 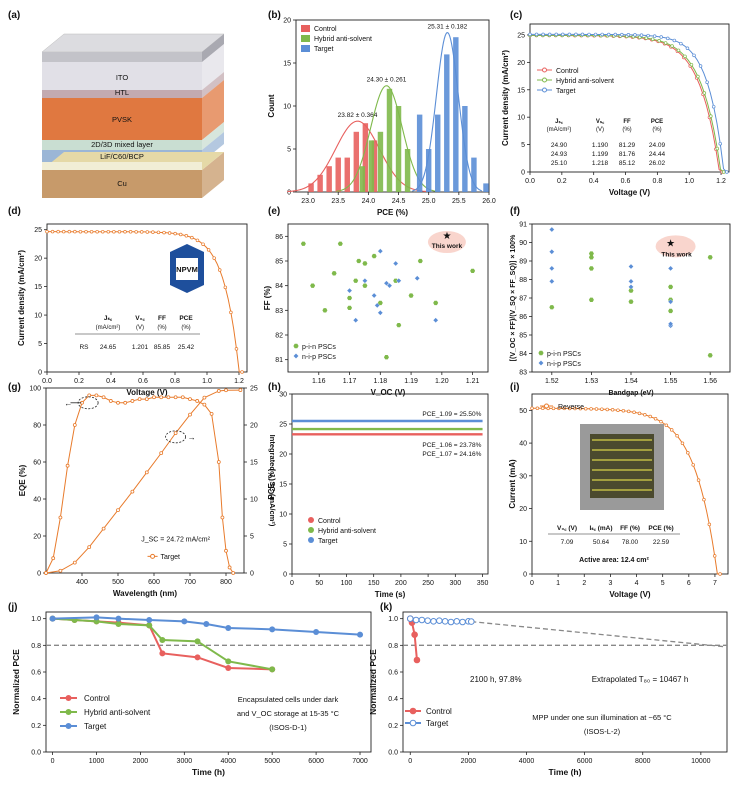 I want to click on layer-cu-side, so click(x=213, y=175).